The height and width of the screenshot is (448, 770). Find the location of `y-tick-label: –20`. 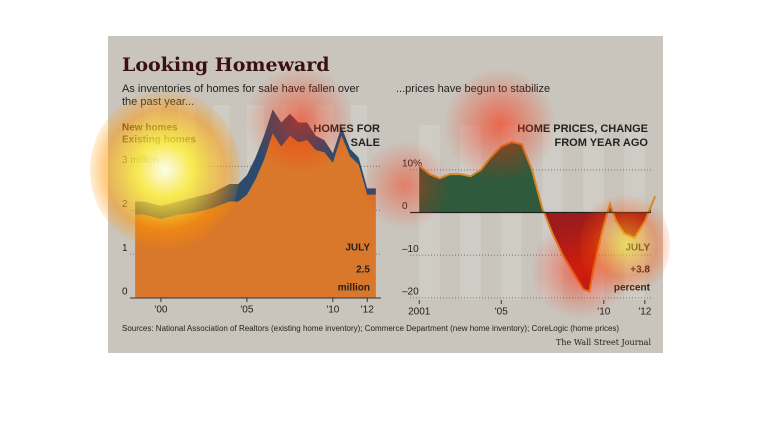

y-tick-label: –20 is located at coordinates (410, 292).